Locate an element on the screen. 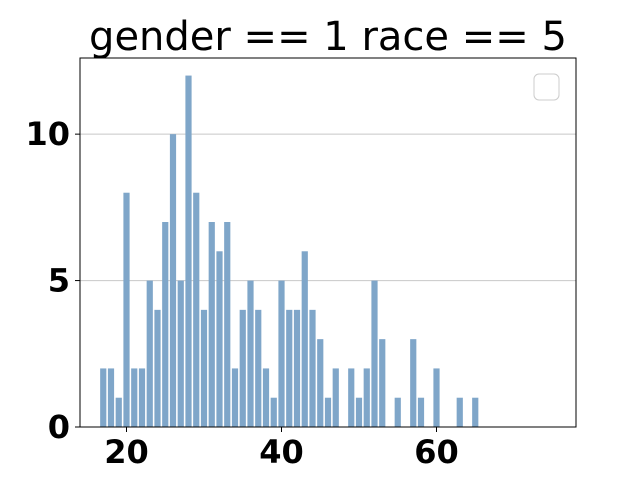 The width and height of the screenshot is (640, 480). x-tick-label: 60 is located at coordinates (436, 452).